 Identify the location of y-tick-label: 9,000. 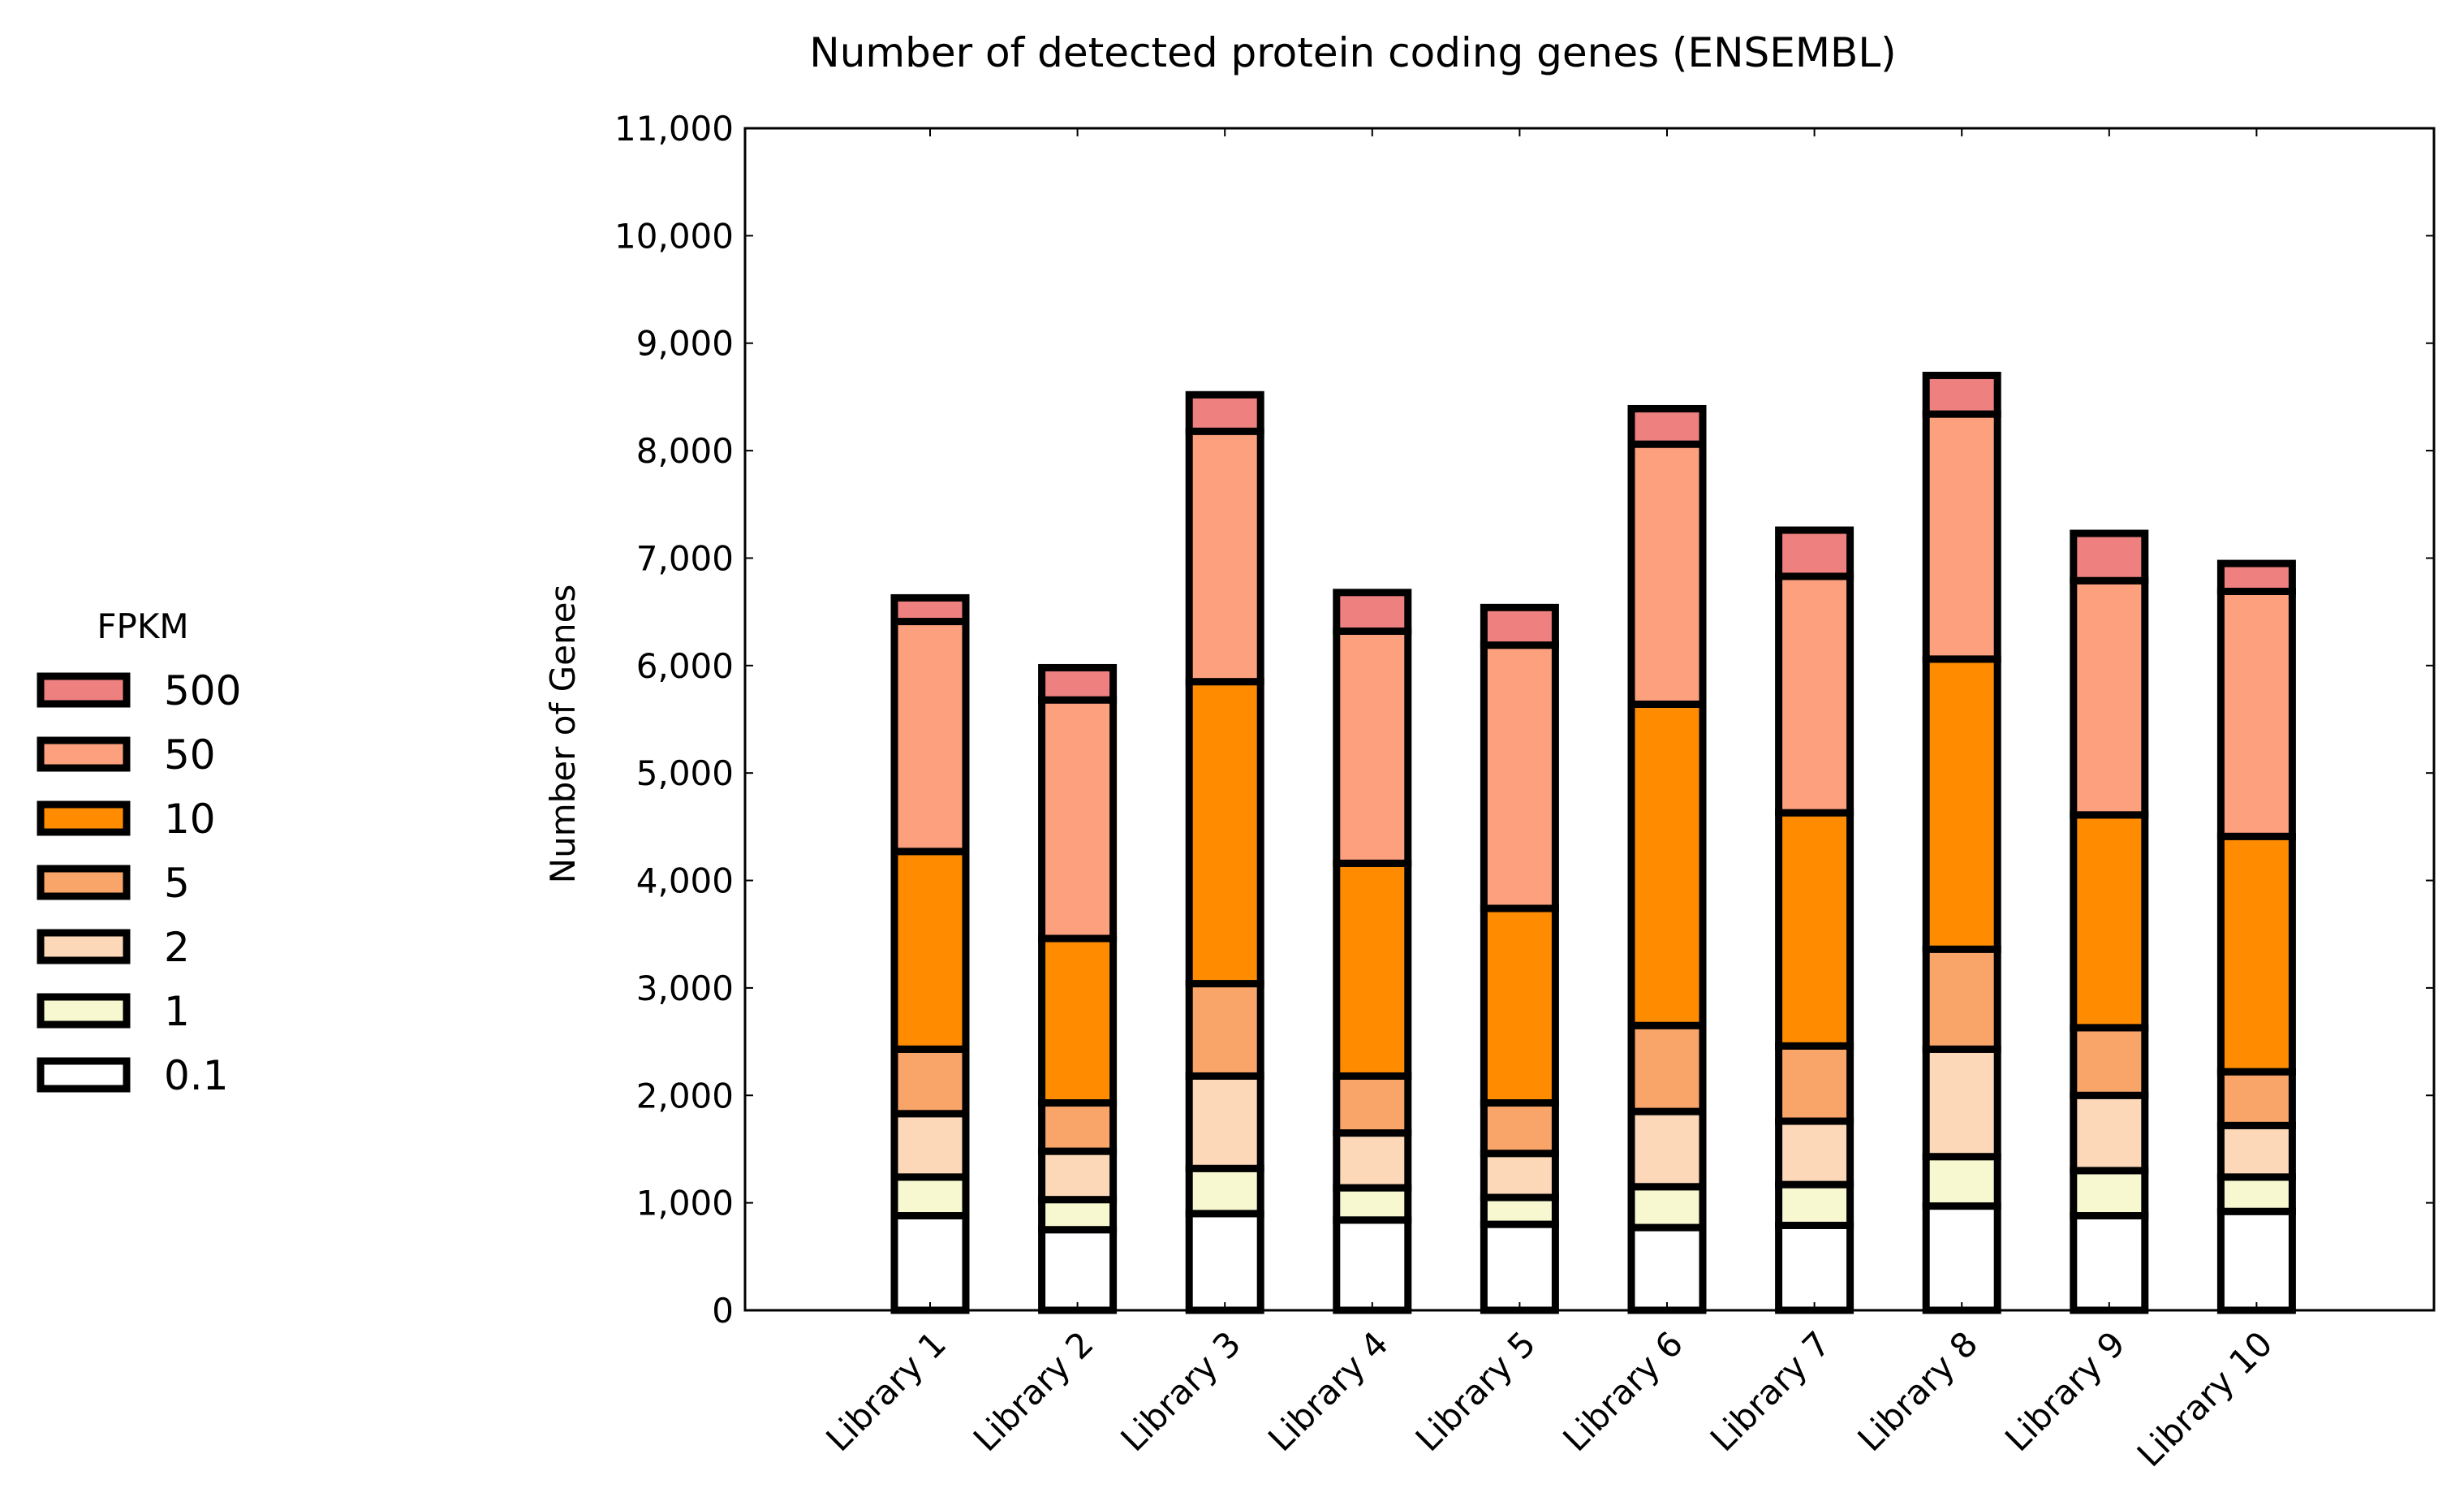
(685, 344).